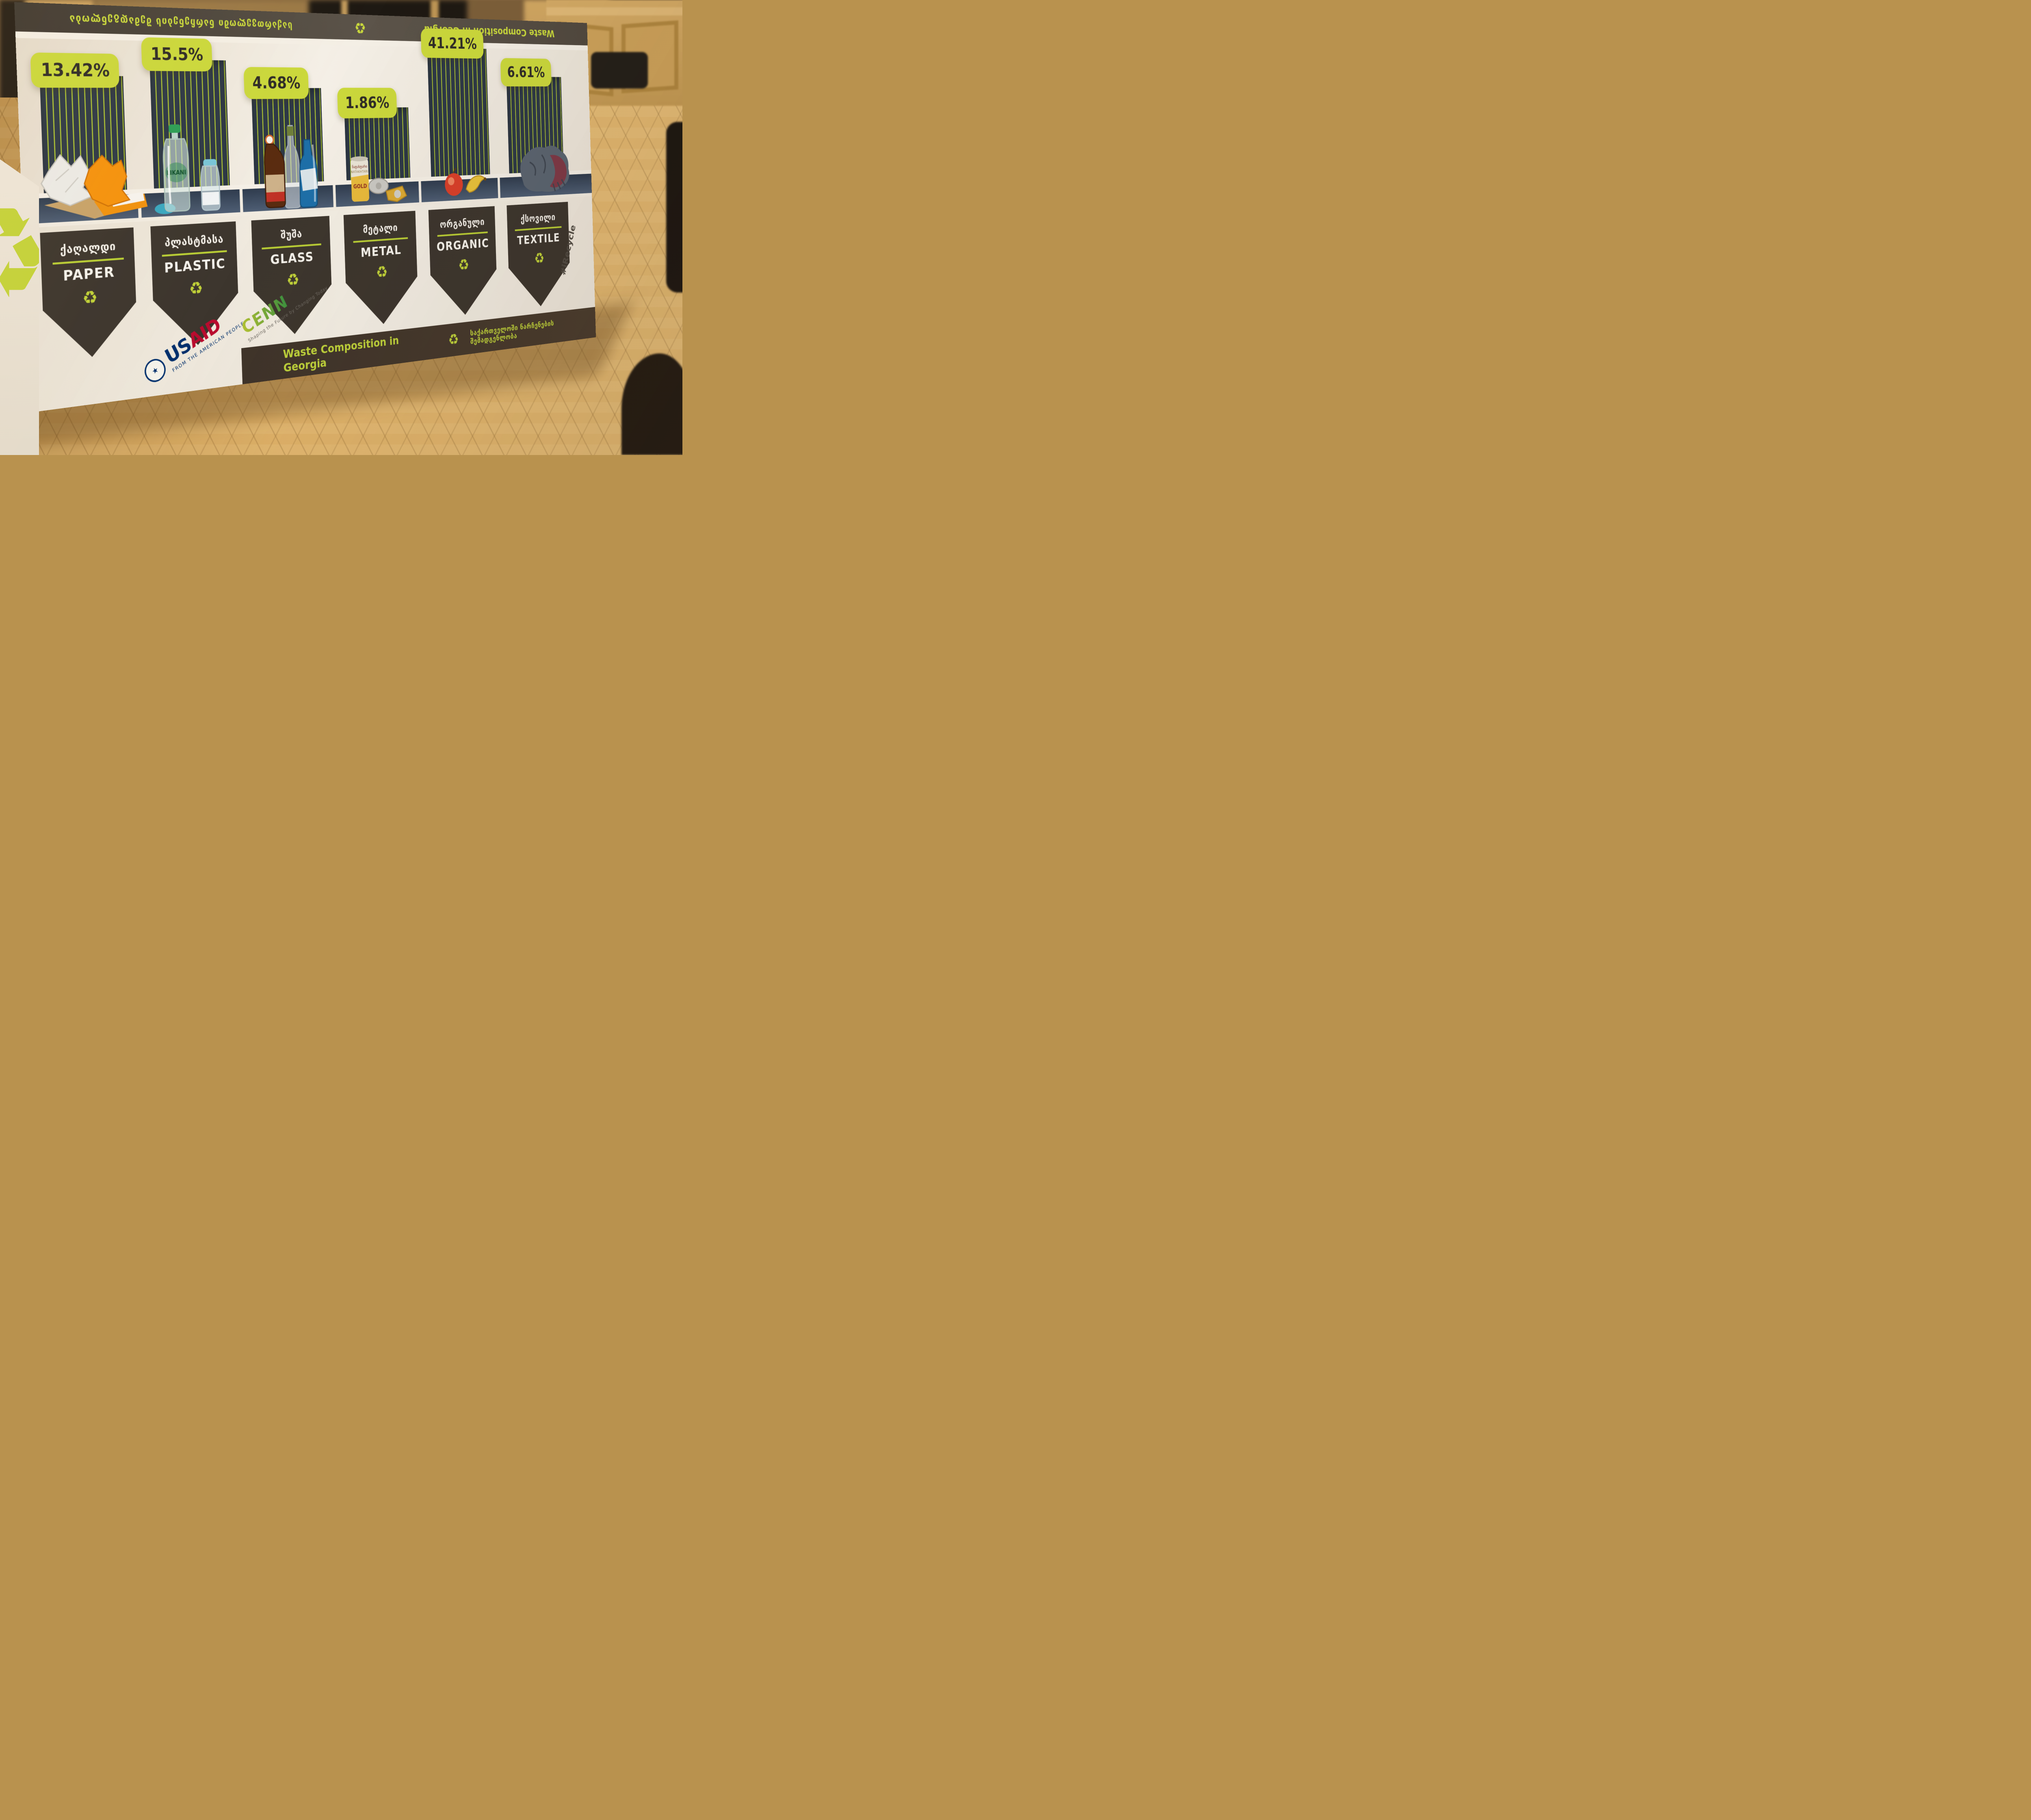 This screenshot has height=1820, width=2031. What do you see at coordinates (180, 21) in the screenshot?
I see `top-band-georgian-text: საქართველოში ნარჩენების შემადგენლობა` at bounding box center [180, 21].